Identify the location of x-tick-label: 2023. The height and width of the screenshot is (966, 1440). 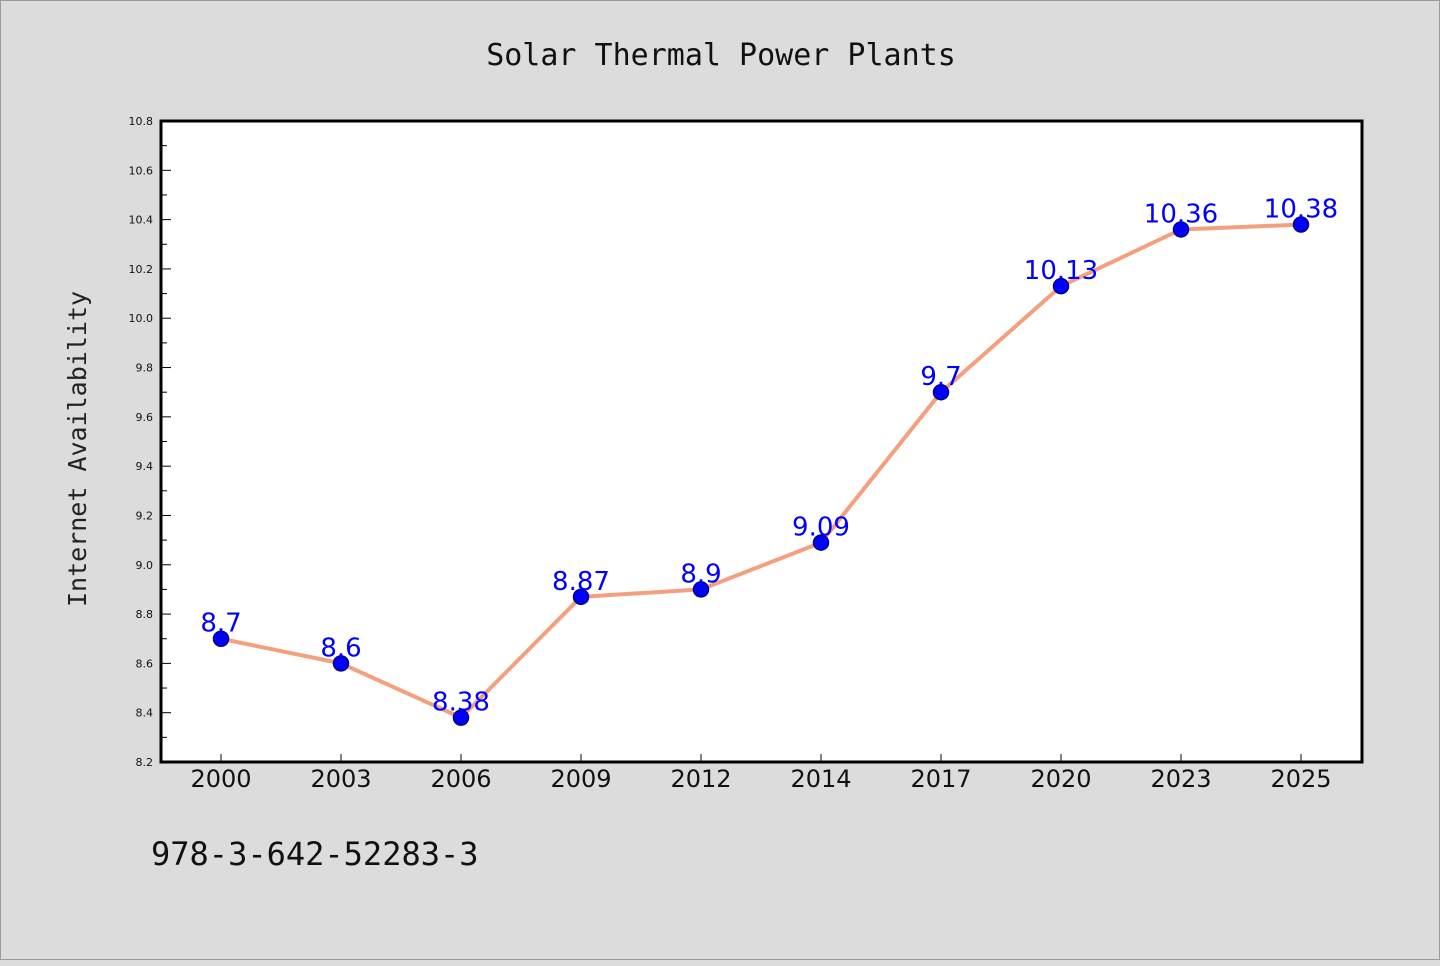
(1180, 779).